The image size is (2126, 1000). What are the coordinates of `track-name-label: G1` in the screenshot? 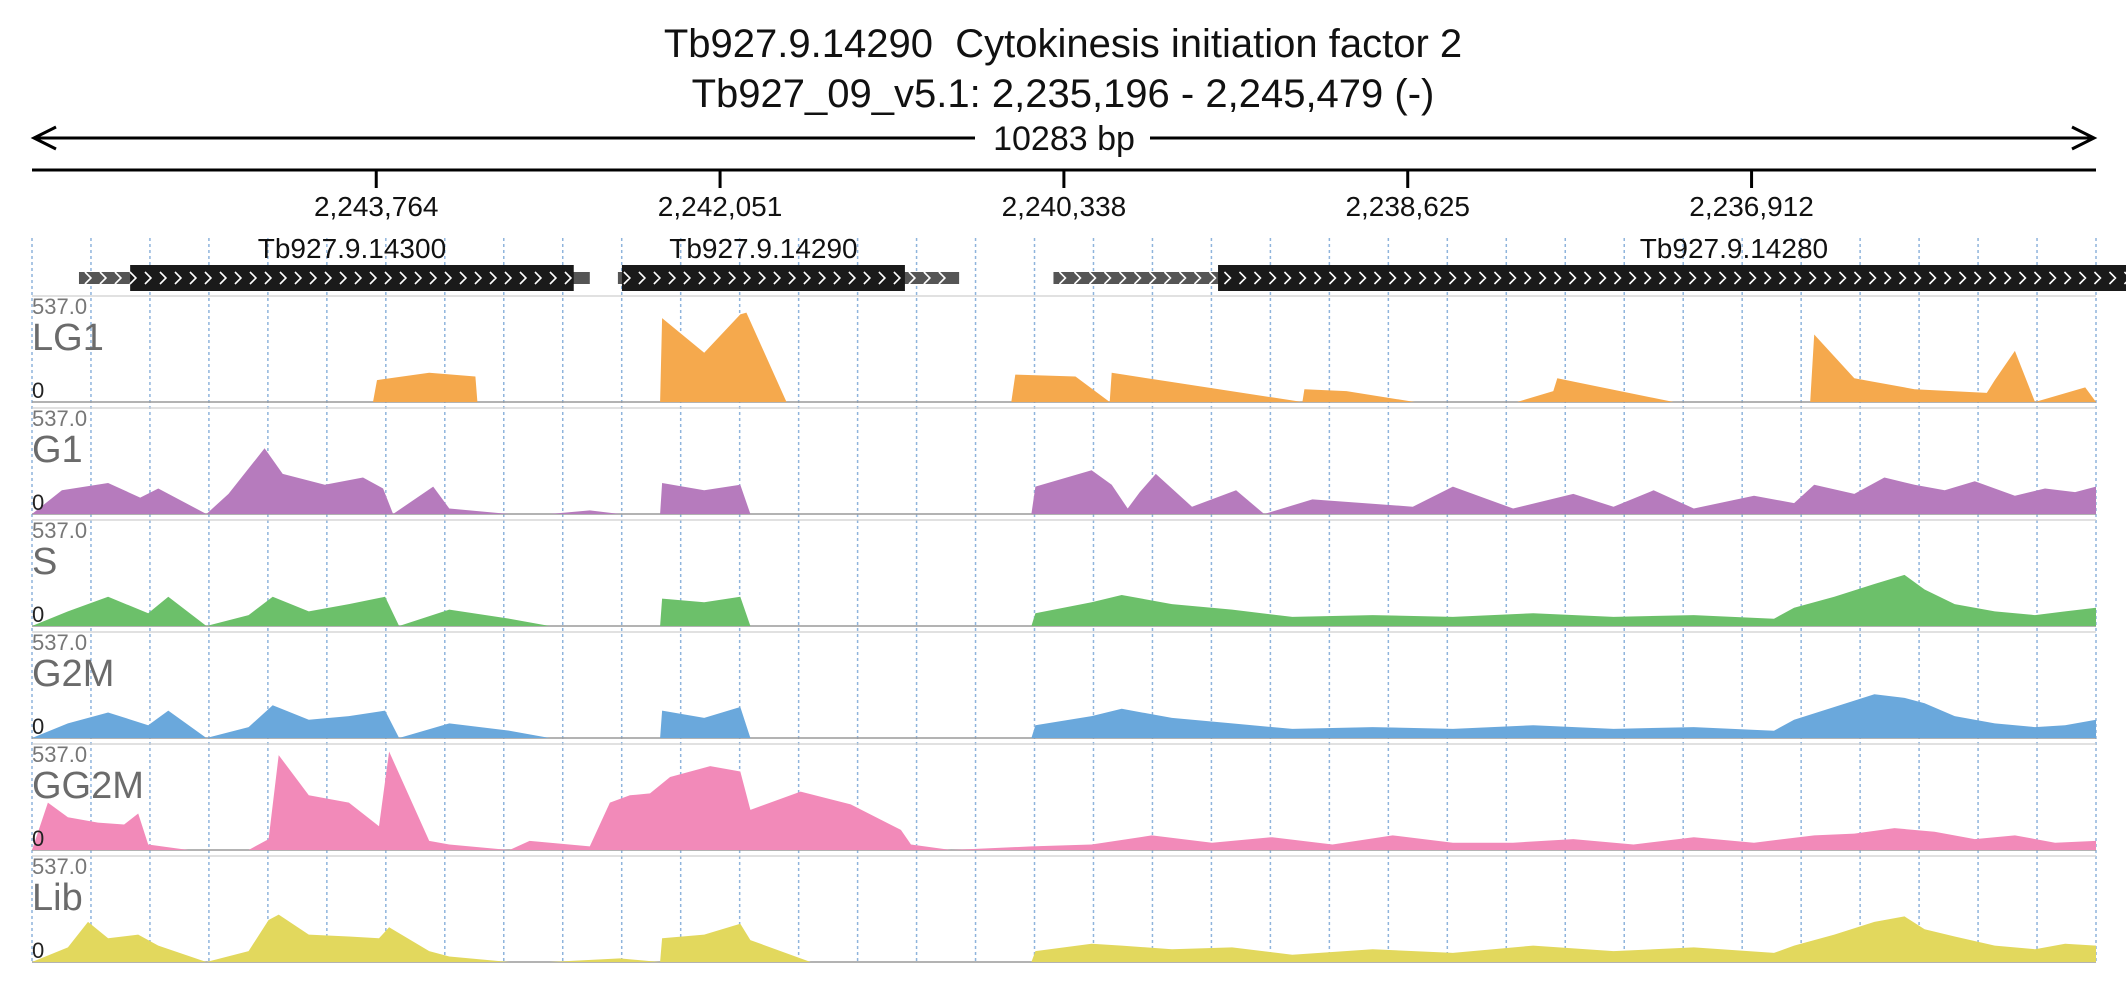 It's located at (57, 450).